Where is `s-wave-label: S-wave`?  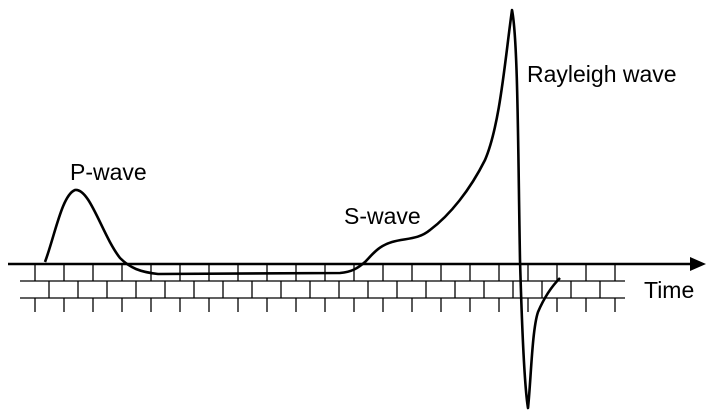
s-wave-label: S-wave is located at coordinates (382, 216).